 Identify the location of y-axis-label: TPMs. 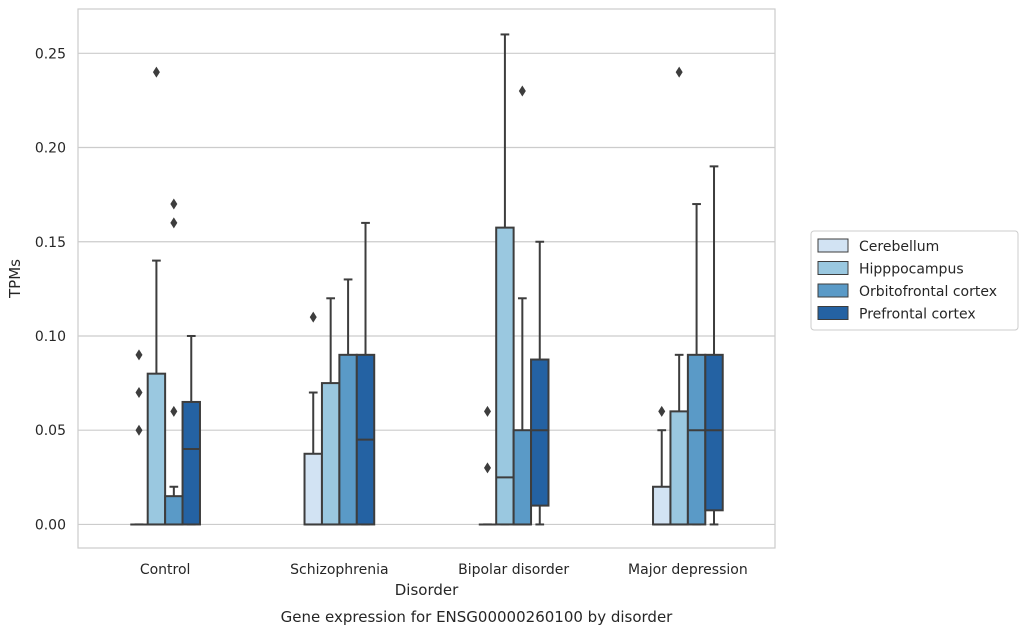
(15, 279).